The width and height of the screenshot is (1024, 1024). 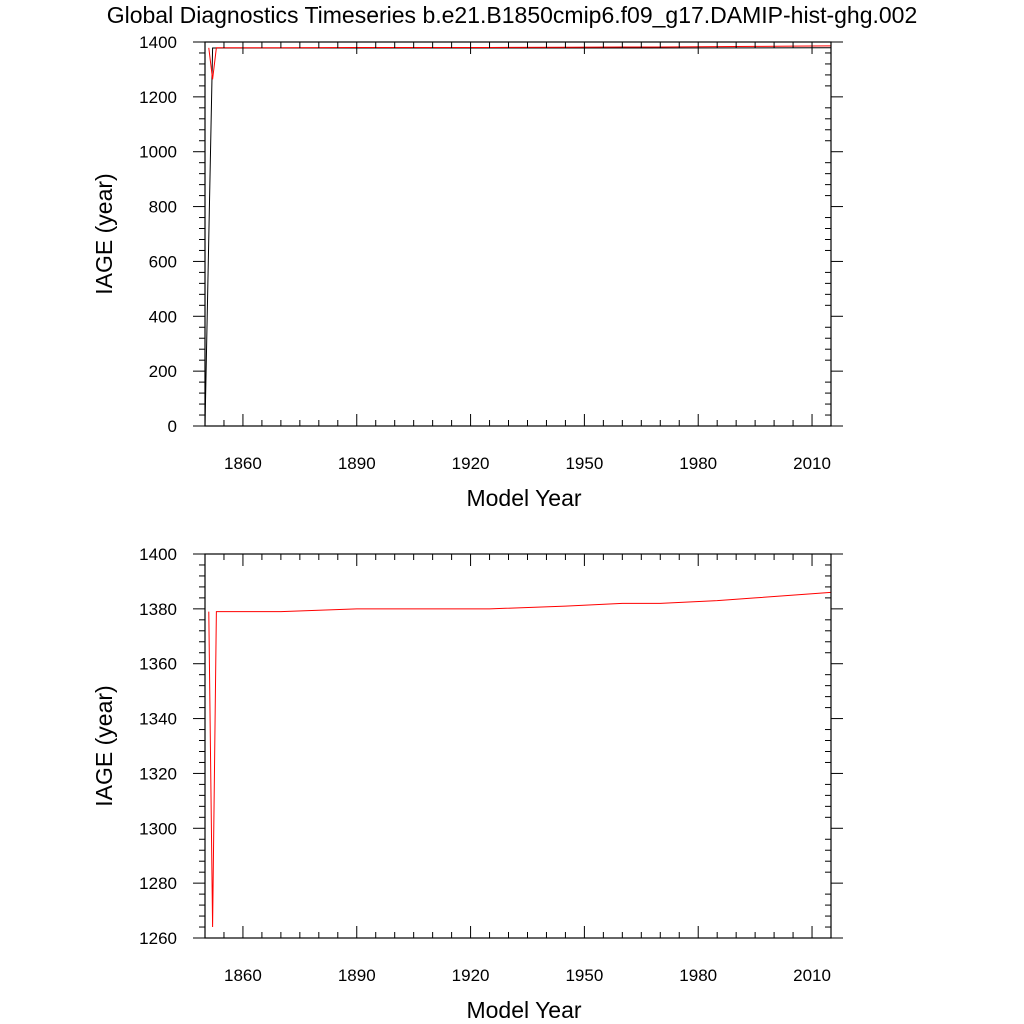 I want to click on y-tick-label: 1260, so click(x=158, y=938).